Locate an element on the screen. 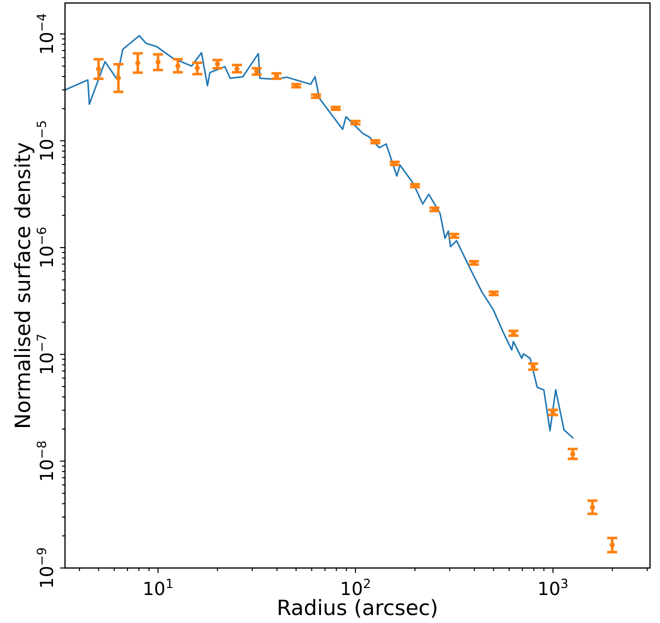 This screenshot has width=660, height=623. y-axis-title: Normalised surface density is located at coordinates (23, 285).